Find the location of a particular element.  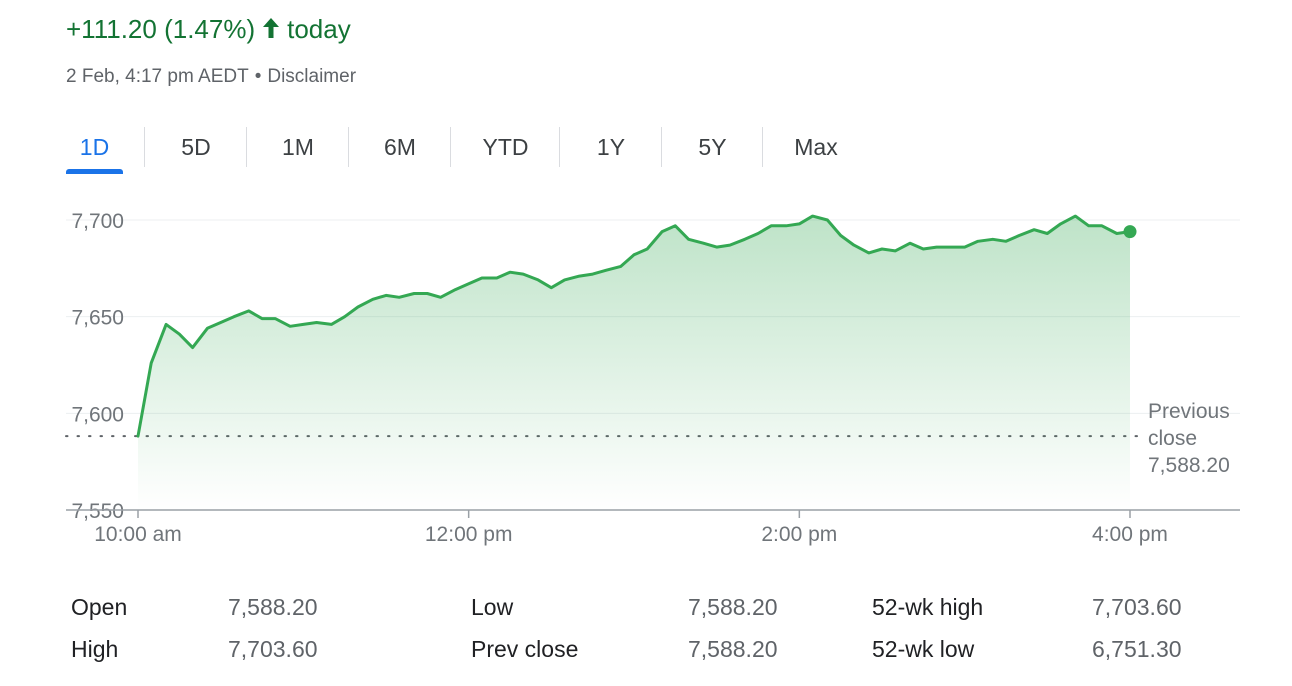

x-tick-label: 12:00 pm is located at coordinates (469, 534).